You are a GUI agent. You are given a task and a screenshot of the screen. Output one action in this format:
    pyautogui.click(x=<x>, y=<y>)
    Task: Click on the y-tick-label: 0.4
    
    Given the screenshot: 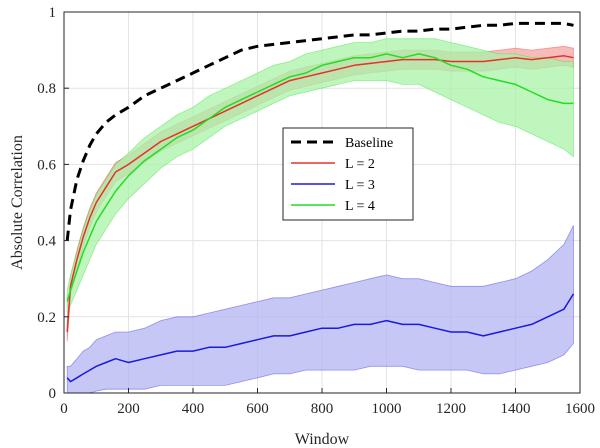 What is the action you would take?
    pyautogui.click(x=46, y=242)
    